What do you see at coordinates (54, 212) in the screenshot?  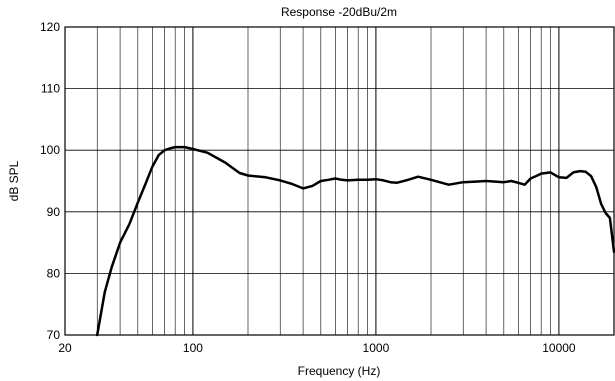 I see `y-tick-label: 90` at bounding box center [54, 212].